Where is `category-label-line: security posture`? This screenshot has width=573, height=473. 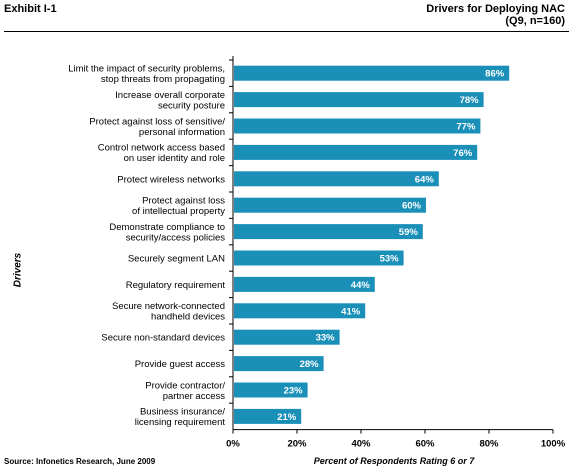 category-label-line: security posture is located at coordinates (191, 105).